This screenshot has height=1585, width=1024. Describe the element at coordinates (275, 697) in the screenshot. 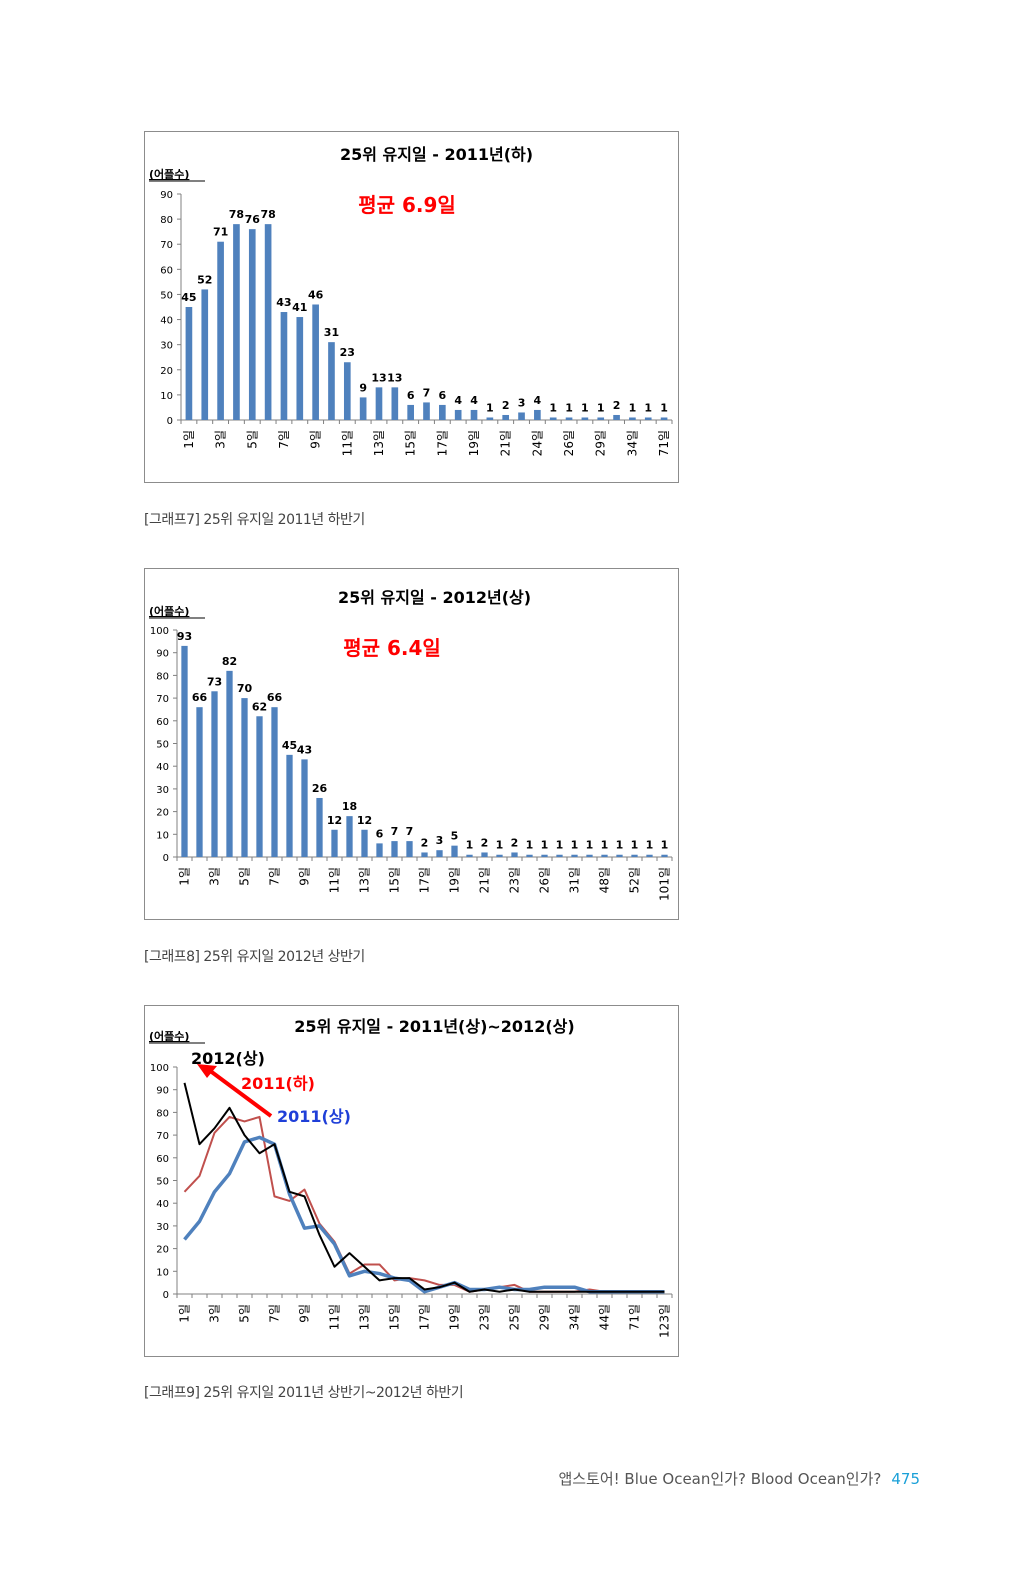

I see `data-label: 66` at that location.